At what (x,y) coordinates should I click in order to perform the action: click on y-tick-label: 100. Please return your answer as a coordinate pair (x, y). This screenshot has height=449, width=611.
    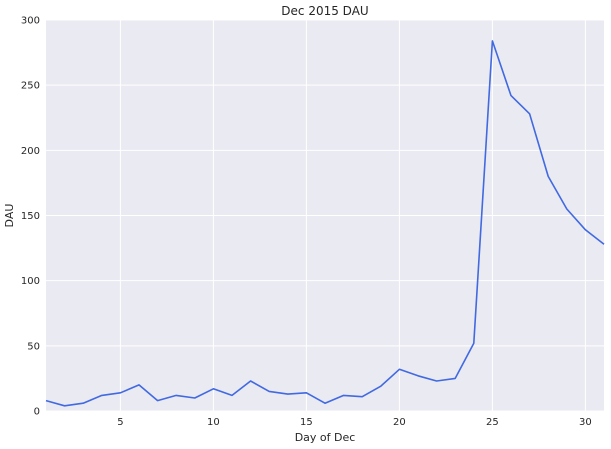
    Looking at the image, I should click on (30, 281).